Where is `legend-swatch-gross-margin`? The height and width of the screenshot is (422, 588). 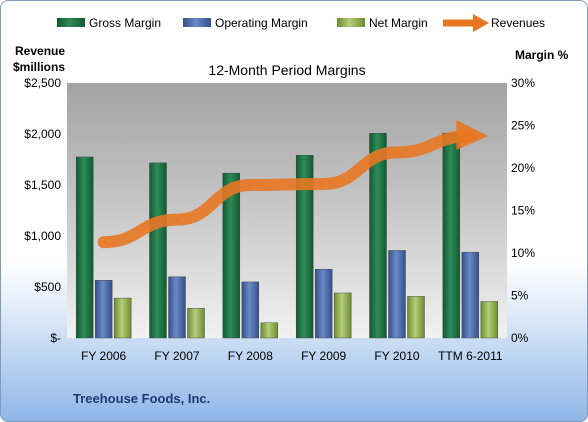 legend-swatch-gross-margin is located at coordinates (71, 22).